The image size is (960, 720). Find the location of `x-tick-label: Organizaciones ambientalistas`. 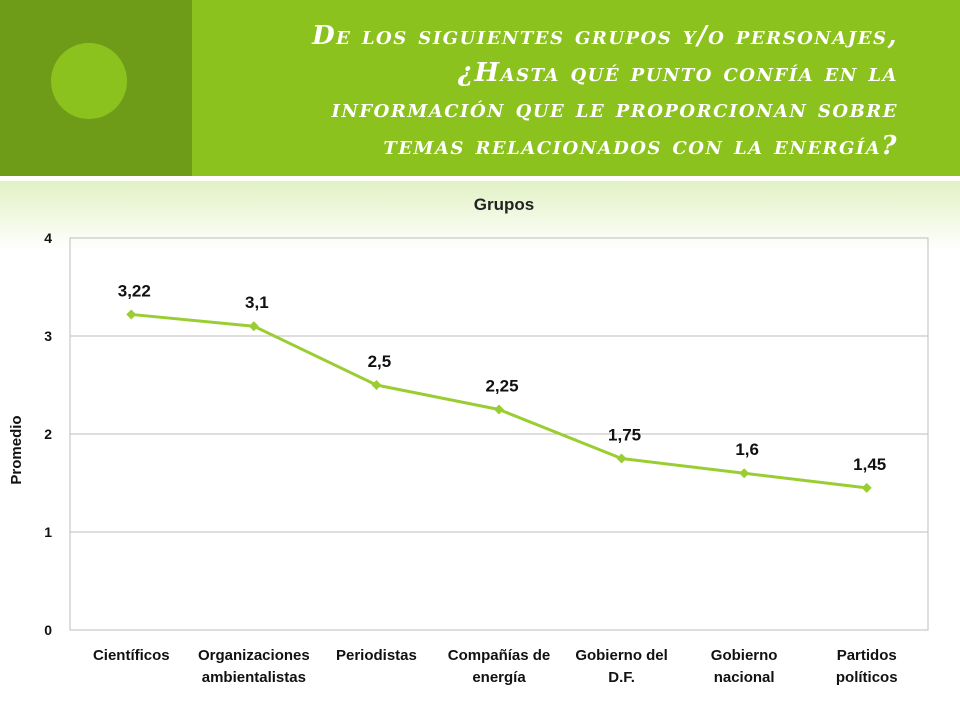

x-tick-label: Organizaciones ambientalistas is located at coordinates (254, 666).